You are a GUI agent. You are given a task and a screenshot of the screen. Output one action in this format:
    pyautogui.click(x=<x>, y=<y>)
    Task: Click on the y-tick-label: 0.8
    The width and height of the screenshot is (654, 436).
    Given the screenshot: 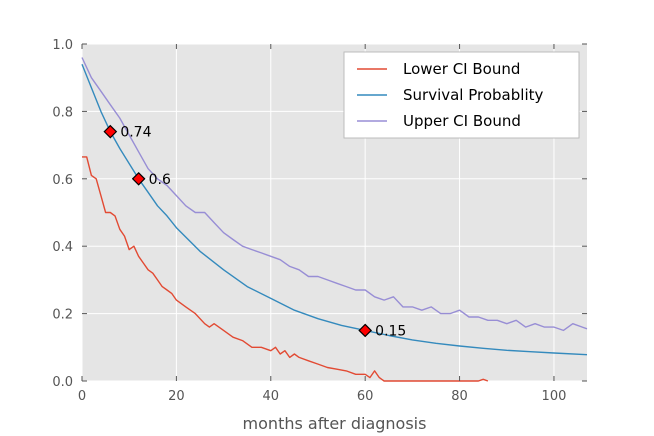 What is the action you would take?
    pyautogui.click(x=62, y=112)
    